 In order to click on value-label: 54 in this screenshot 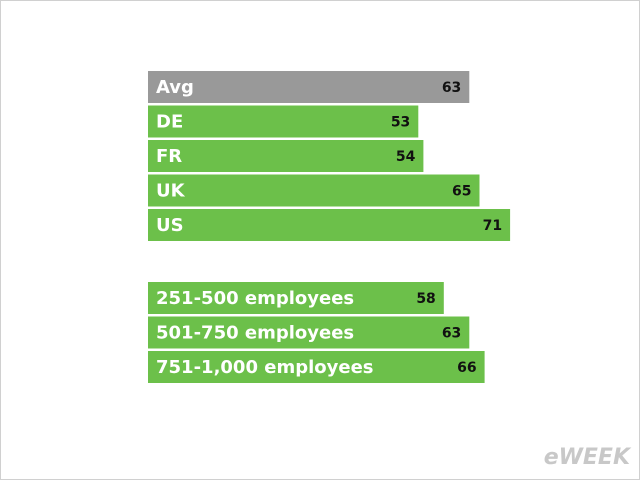, I will do `click(406, 157)`.